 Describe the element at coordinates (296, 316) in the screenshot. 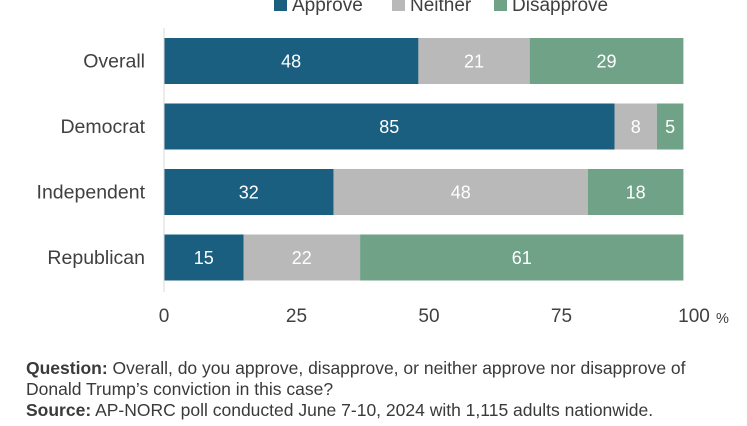

I see `x-tick-label-25: 25` at that location.